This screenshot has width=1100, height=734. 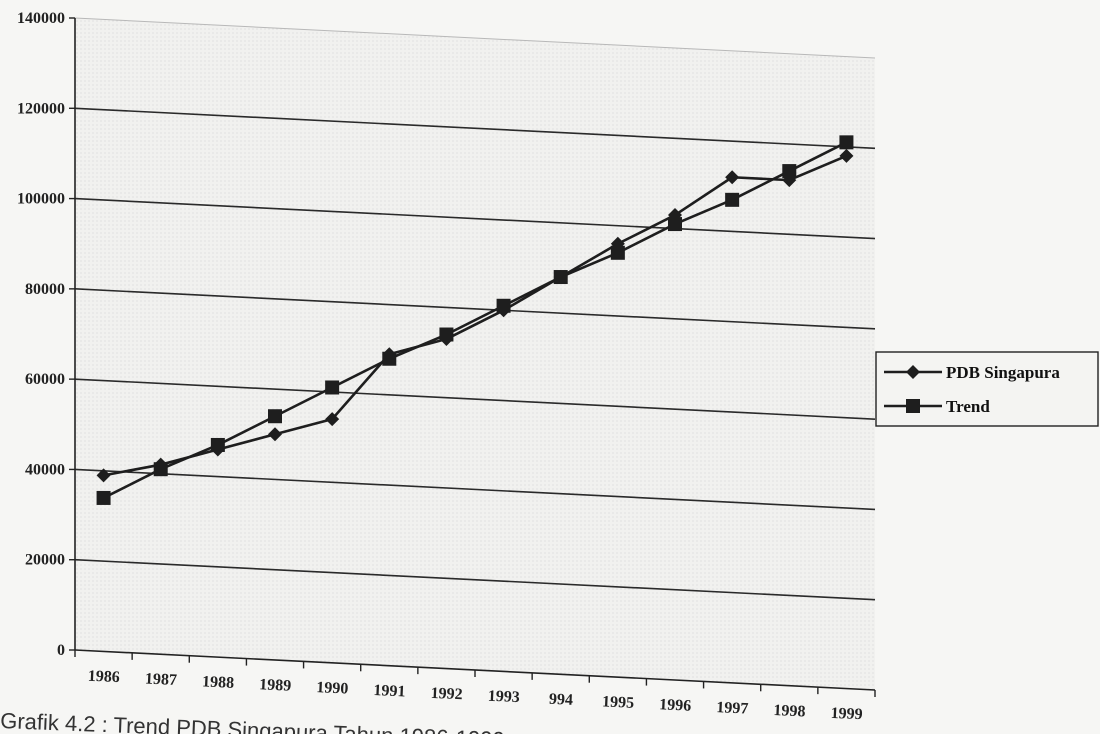 What do you see at coordinates (45, 379) in the screenshot?
I see `y-tick-label: 60000` at bounding box center [45, 379].